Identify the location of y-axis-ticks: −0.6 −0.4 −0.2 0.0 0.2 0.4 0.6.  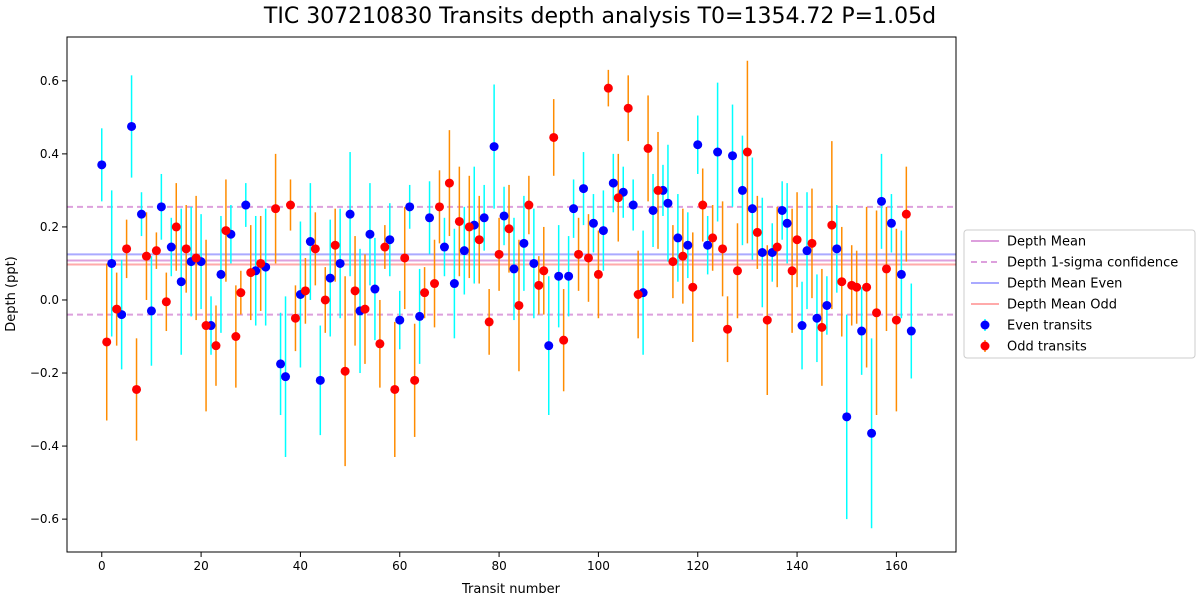
(48, 300).